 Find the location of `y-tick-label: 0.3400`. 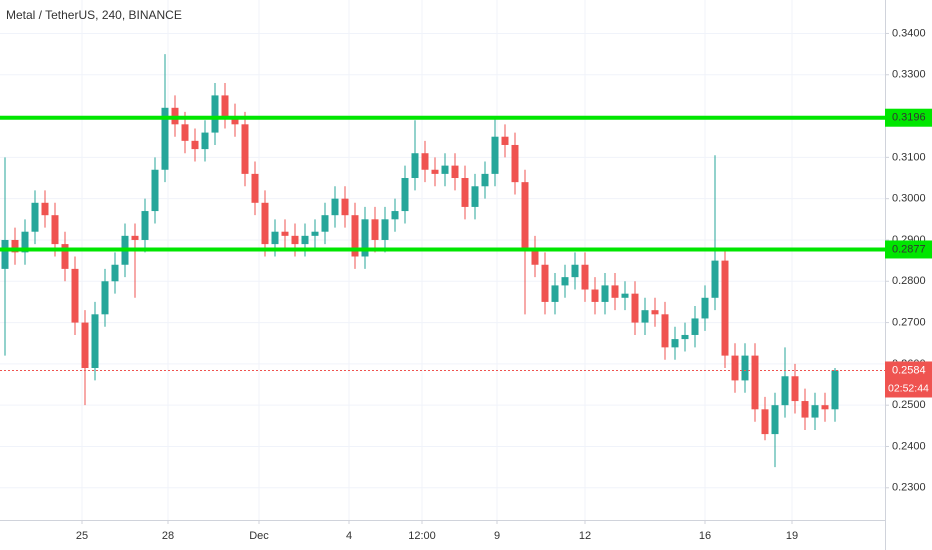

y-tick-label: 0.3400 is located at coordinates (909, 33).